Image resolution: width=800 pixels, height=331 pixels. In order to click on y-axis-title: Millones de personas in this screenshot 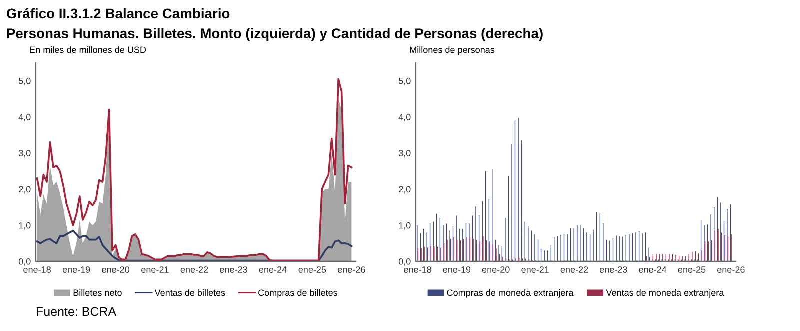, I will do `click(452, 50)`.